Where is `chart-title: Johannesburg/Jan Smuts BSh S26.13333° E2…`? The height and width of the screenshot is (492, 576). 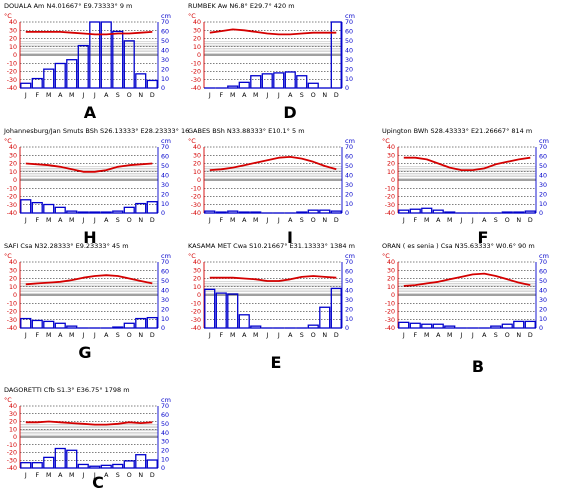 chart-title: Johannesburg/Jan Smuts BSh S26.13333° E2… is located at coordinates (96, 131).